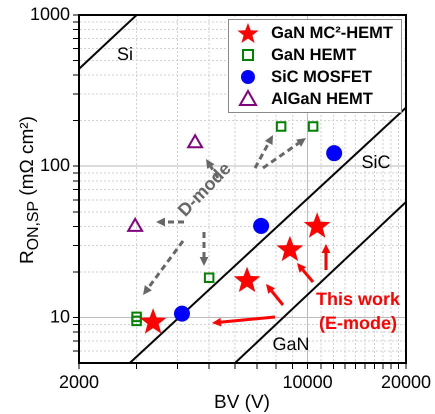 This screenshot has height=414, width=435. What do you see at coordinates (376, 162) in the screenshot?
I see `series-label: SiC` at bounding box center [376, 162].